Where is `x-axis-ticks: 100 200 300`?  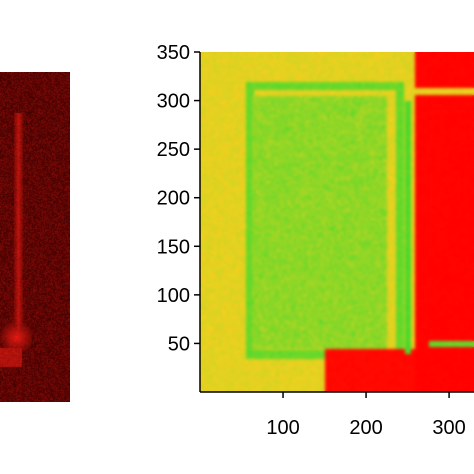
x-axis-ticks: 100 200 300 is located at coordinates (366, 415).